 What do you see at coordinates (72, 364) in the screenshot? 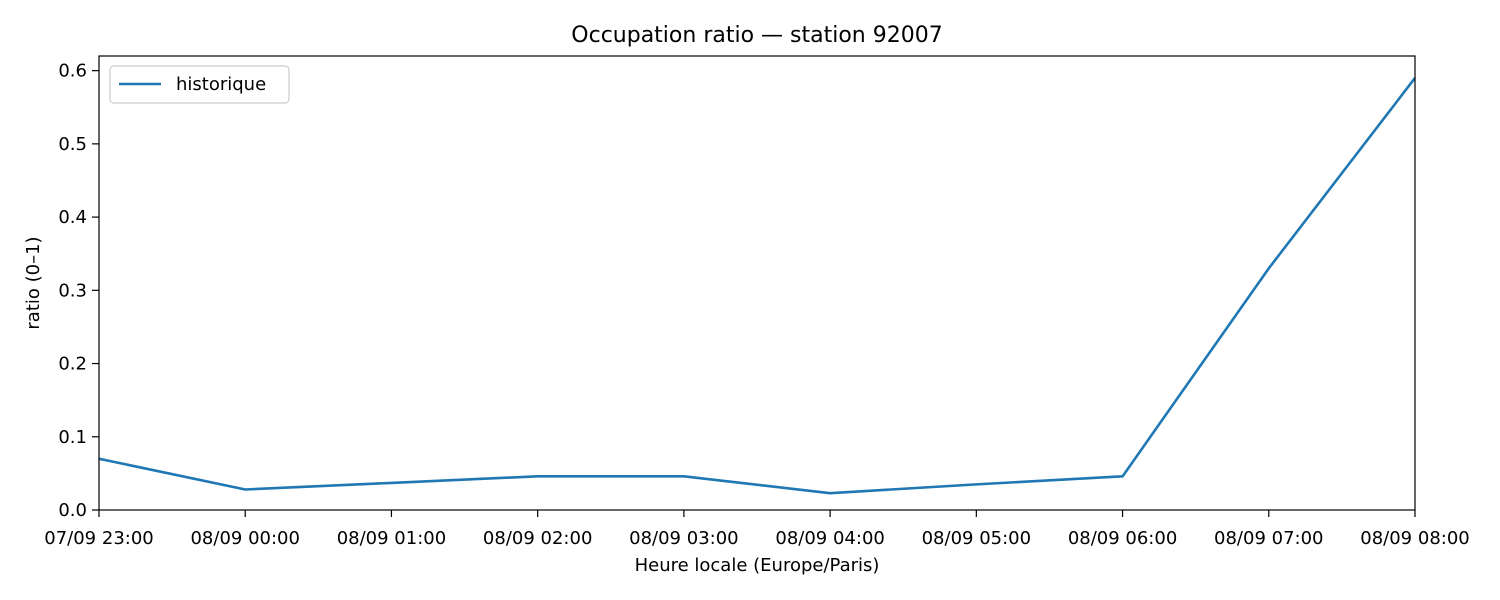
I see `y-tick-label: 0.2` at bounding box center [72, 364].